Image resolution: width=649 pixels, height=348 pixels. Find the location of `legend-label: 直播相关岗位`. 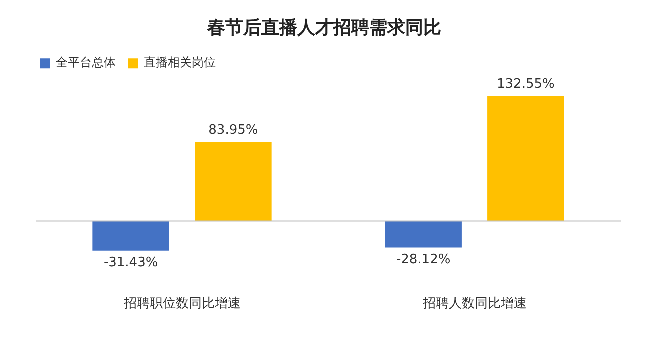

legend-label: 直播相关岗位 is located at coordinates (180, 63).